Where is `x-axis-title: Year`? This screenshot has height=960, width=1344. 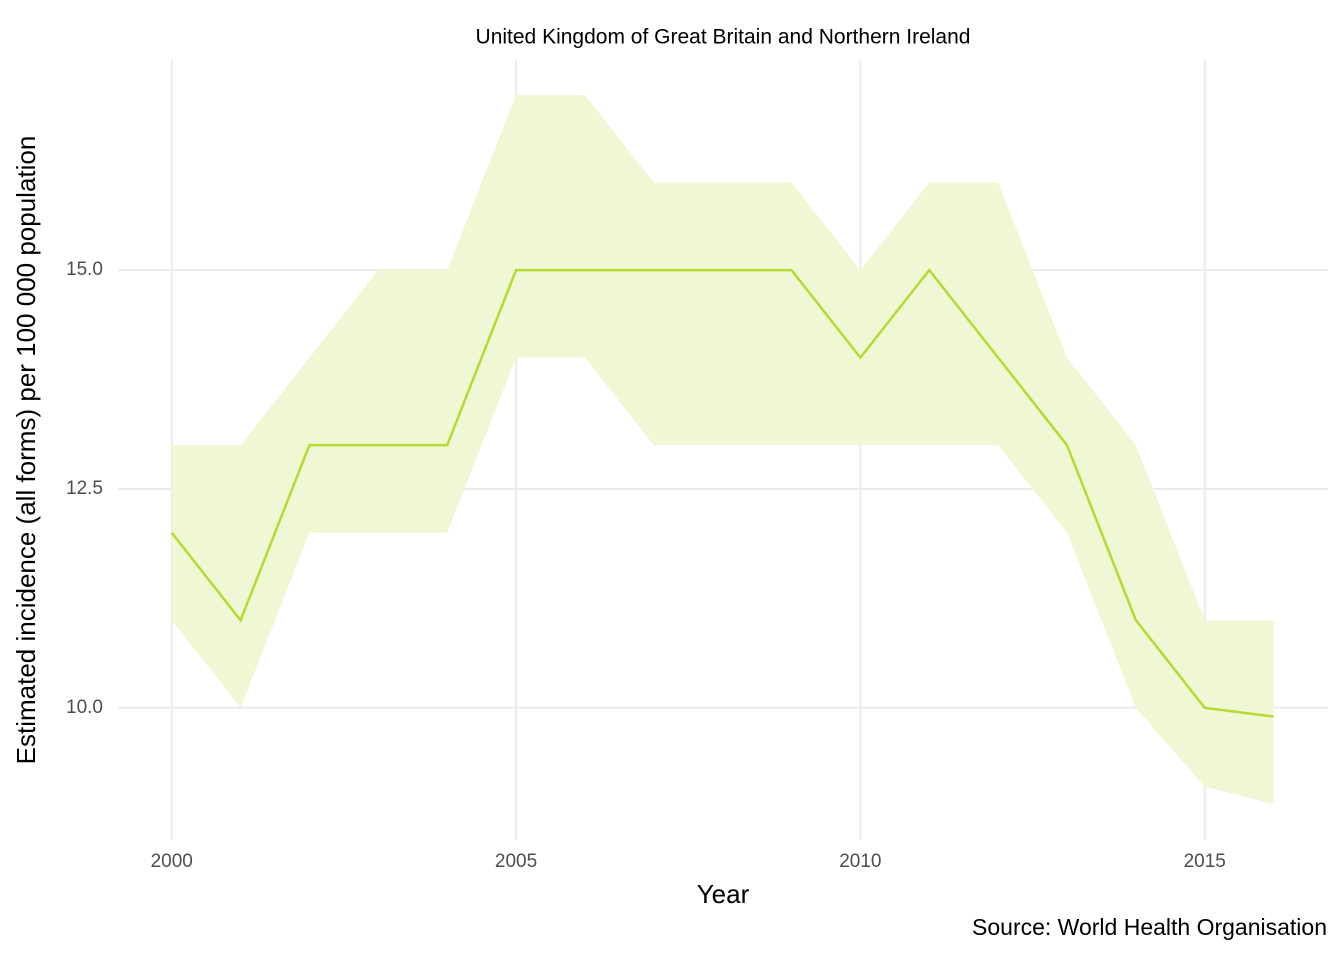 x-axis-title: Year is located at coordinates (723, 894).